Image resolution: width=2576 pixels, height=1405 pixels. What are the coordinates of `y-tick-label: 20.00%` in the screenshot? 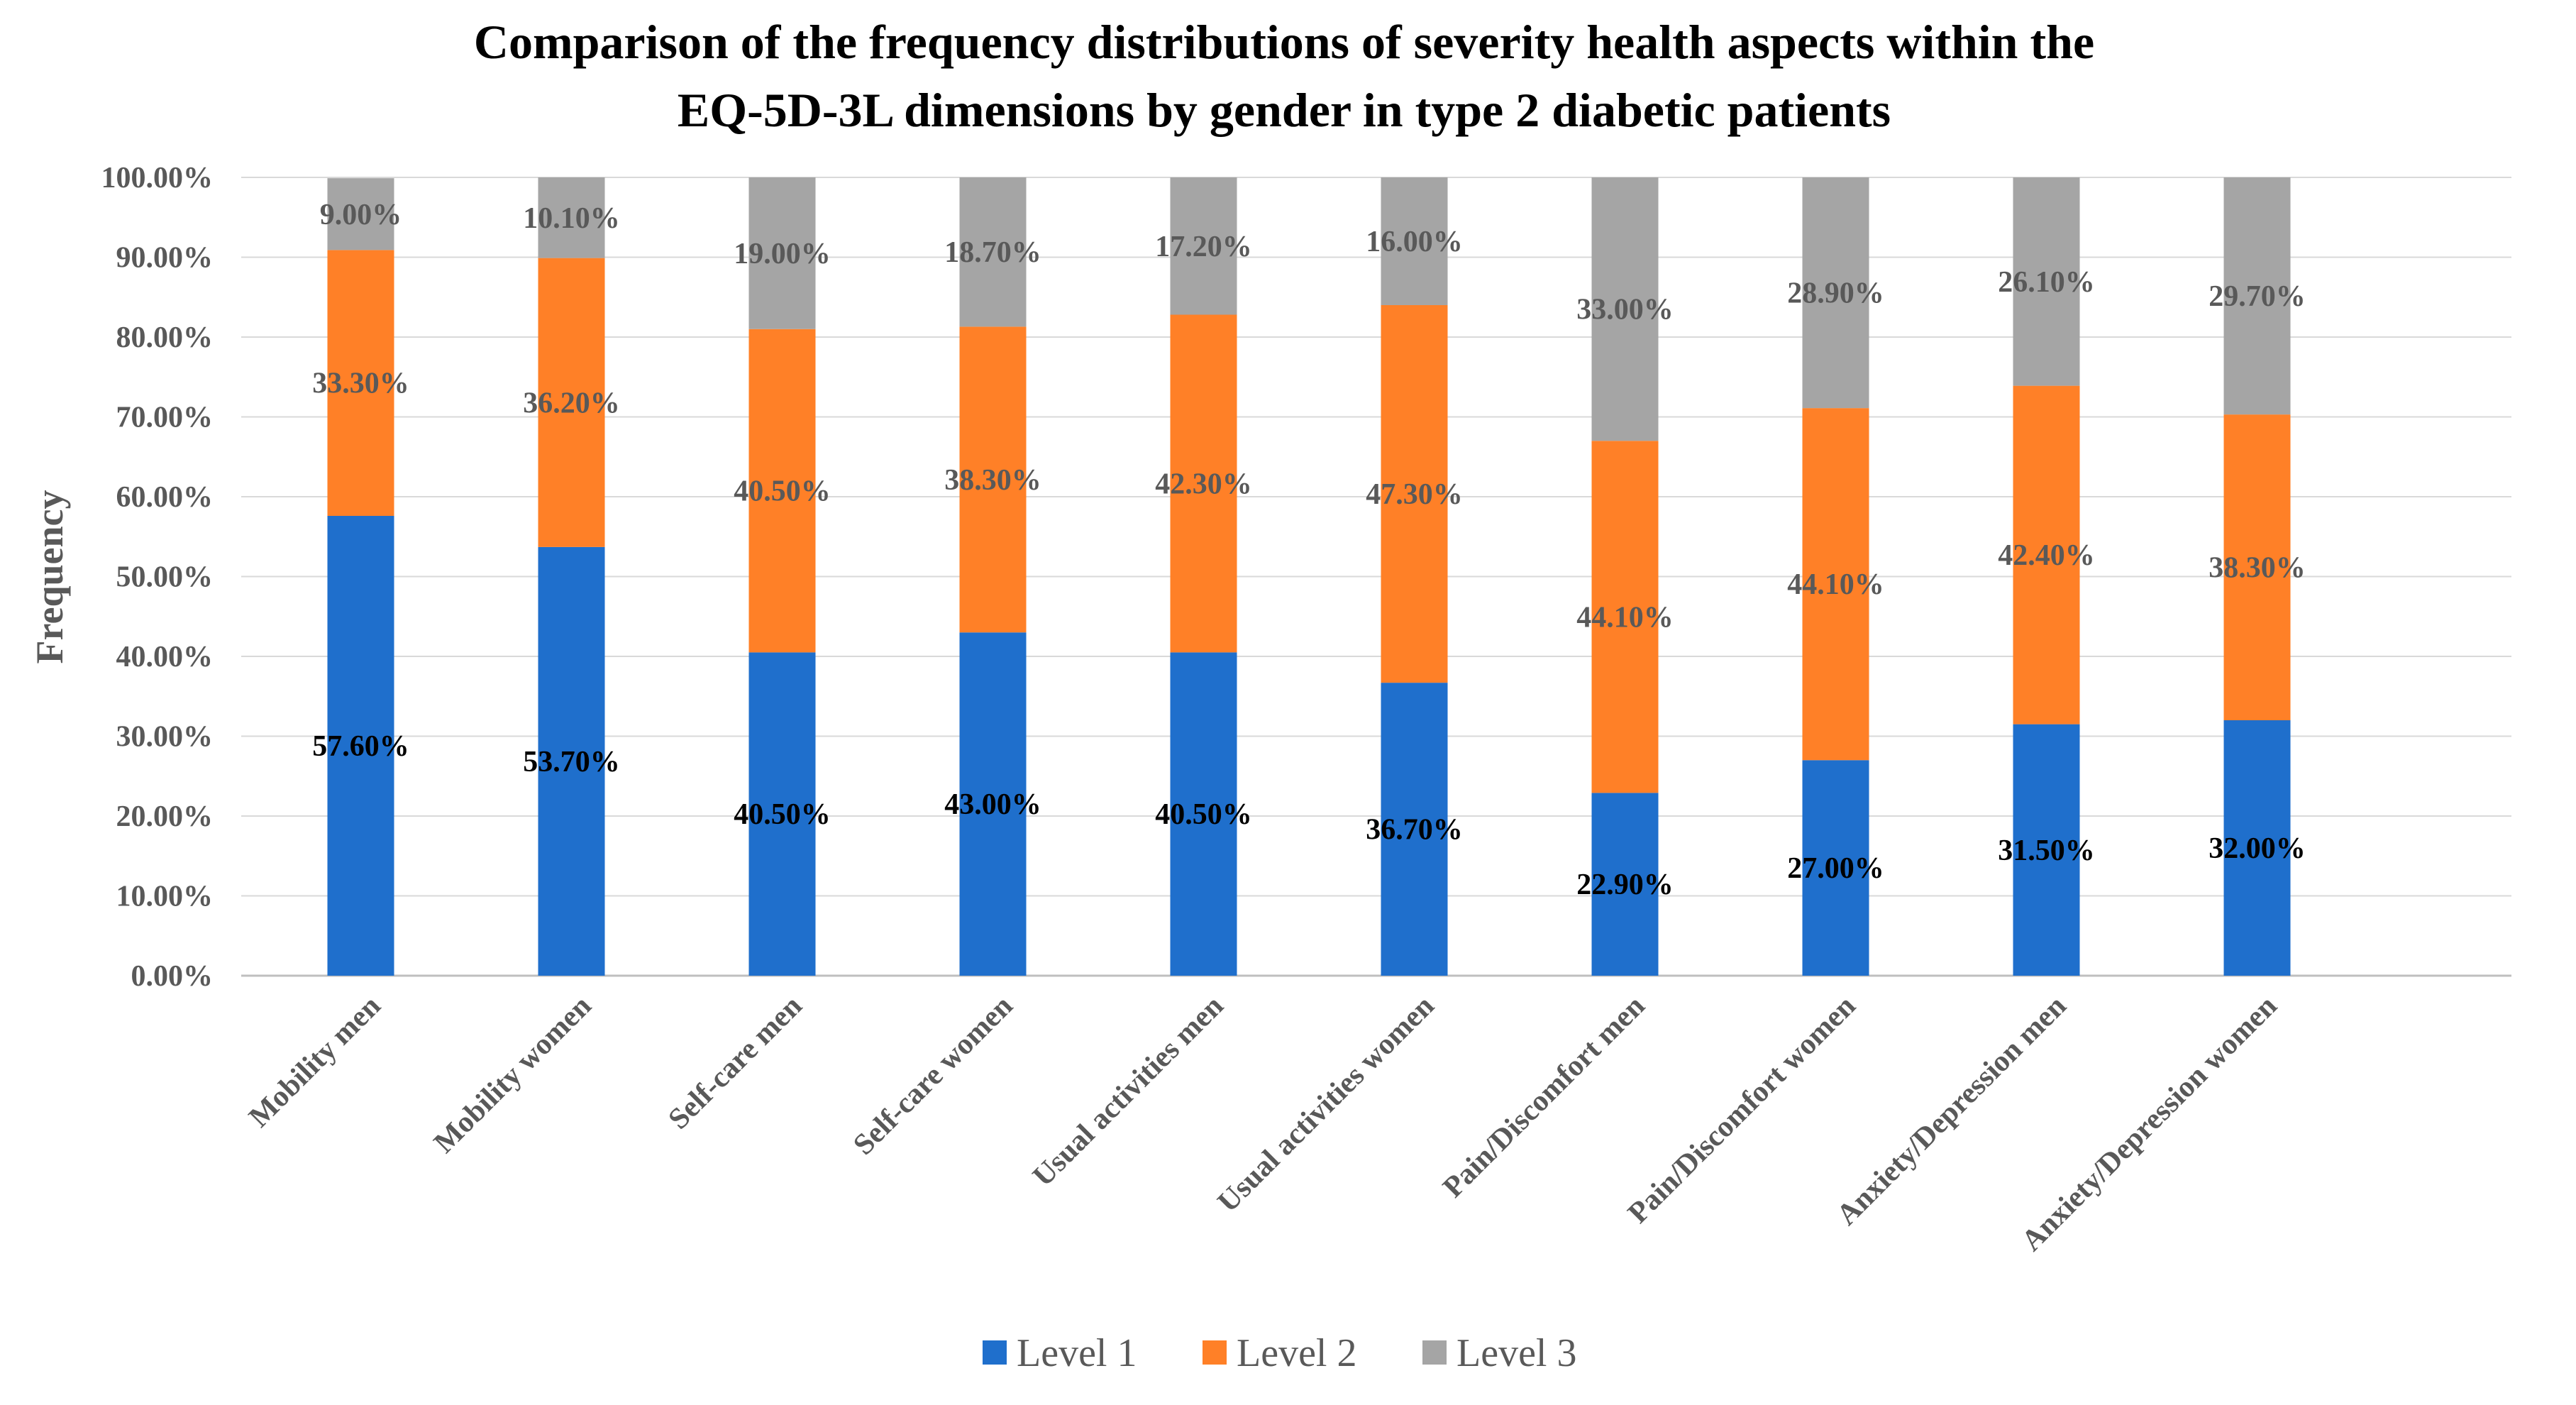 It's located at (165, 816).